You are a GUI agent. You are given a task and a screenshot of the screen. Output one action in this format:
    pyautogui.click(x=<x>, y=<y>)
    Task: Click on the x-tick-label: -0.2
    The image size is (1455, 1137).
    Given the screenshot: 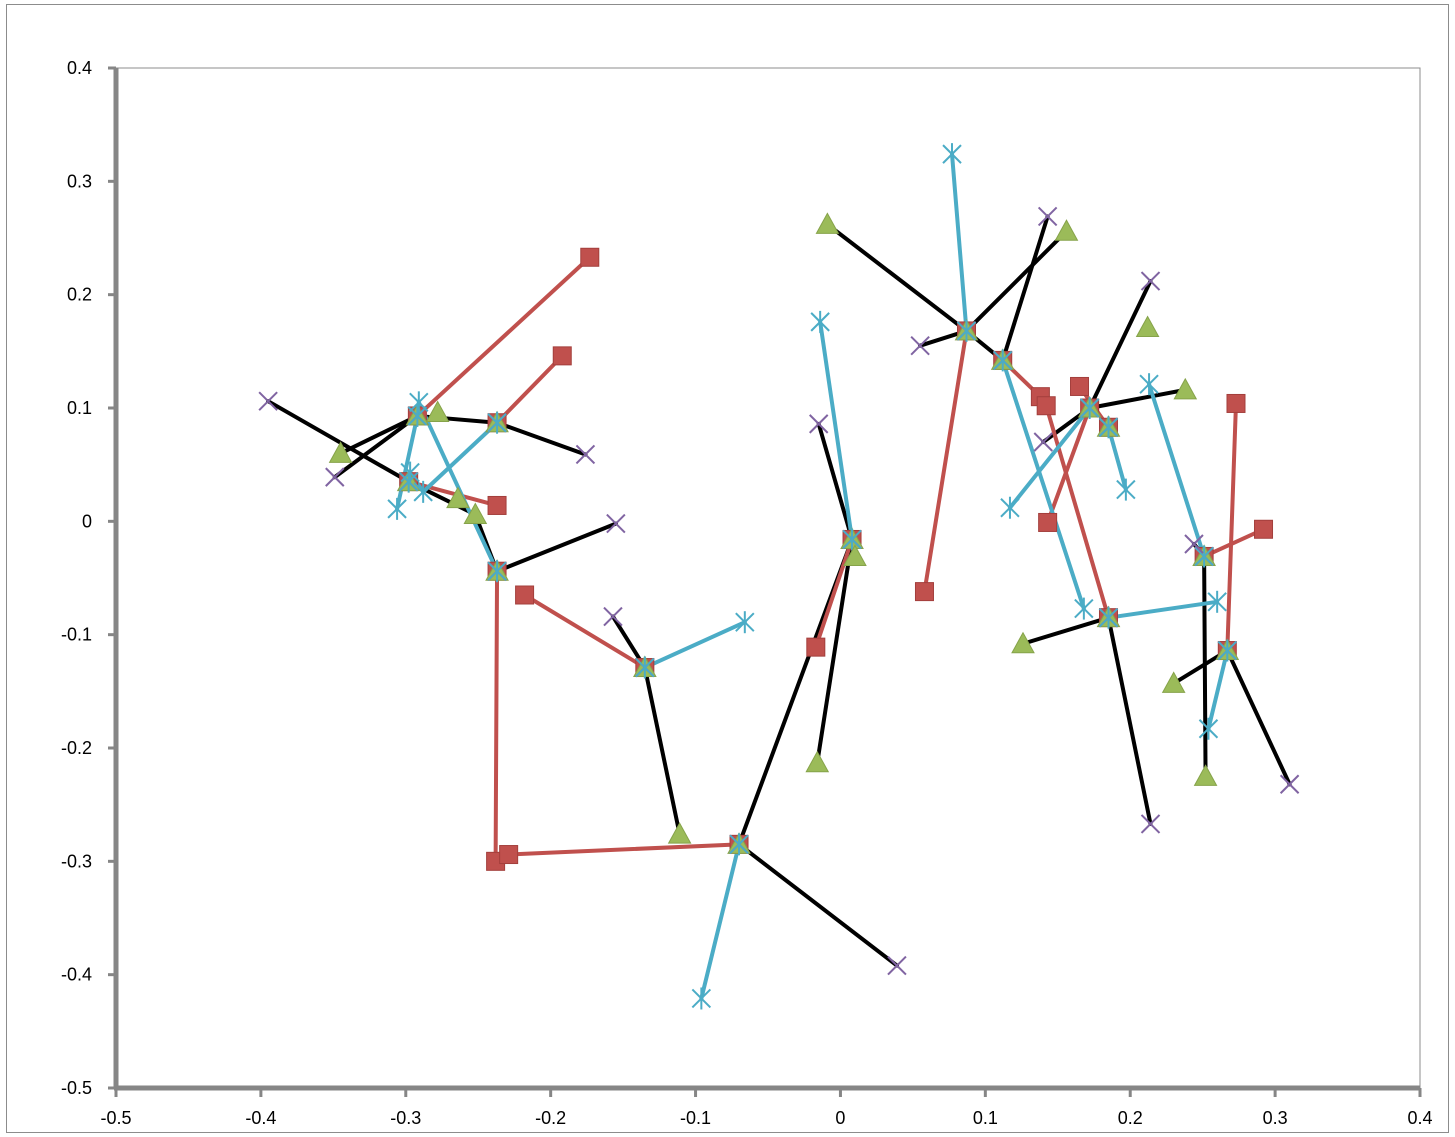 What is the action you would take?
    pyautogui.click(x=550, y=1118)
    